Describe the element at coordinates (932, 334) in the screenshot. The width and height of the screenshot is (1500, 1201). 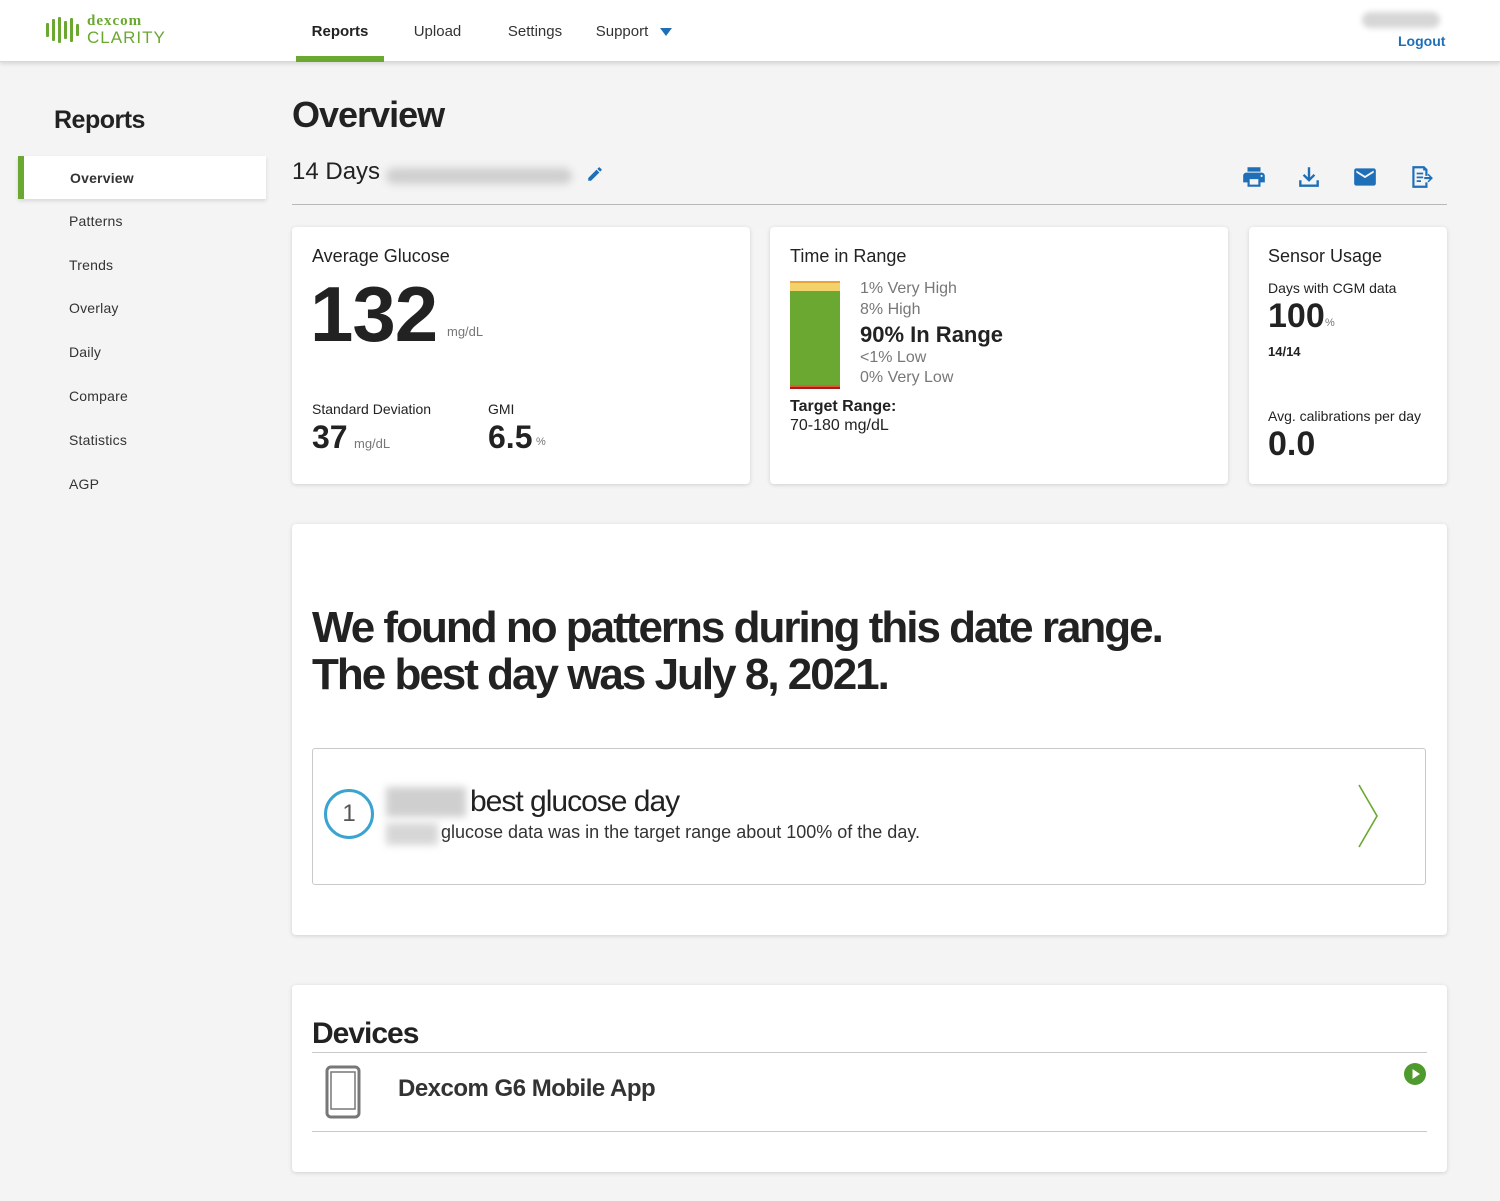
I see `tir-in-range-label: 90% In Range` at that location.